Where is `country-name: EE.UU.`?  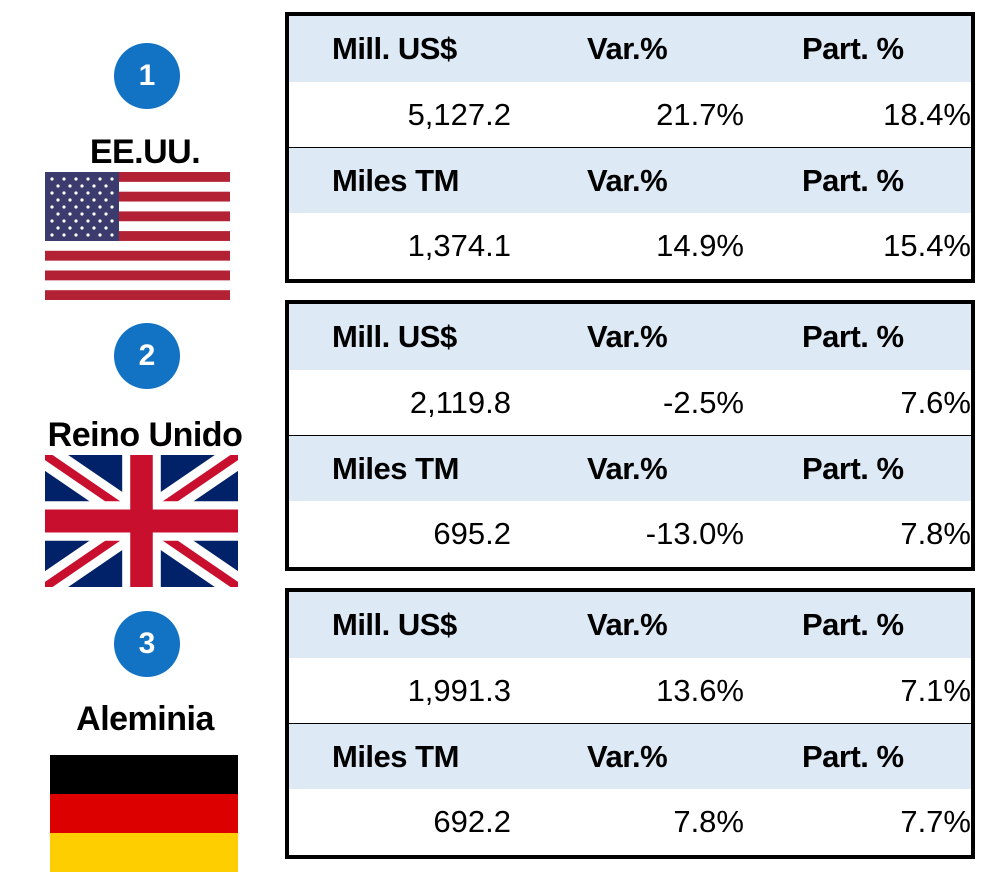
country-name: EE.UU. is located at coordinates (145, 152).